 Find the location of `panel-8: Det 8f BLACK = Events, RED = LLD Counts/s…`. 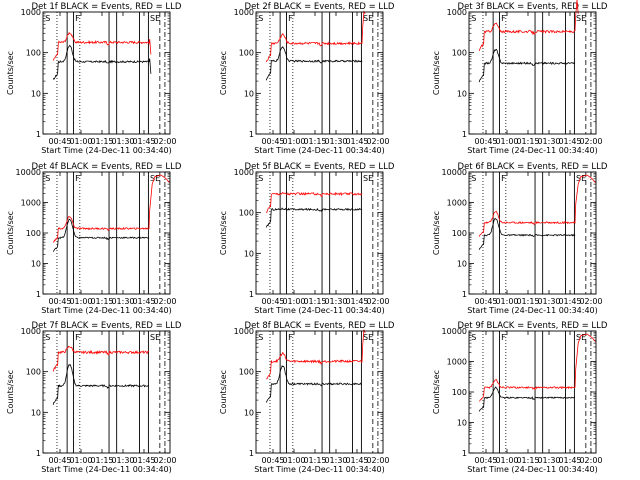

panel-8: Det 8f BLACK = Events, RED = LLD Counts/s… is located at coordinates (307, 397).